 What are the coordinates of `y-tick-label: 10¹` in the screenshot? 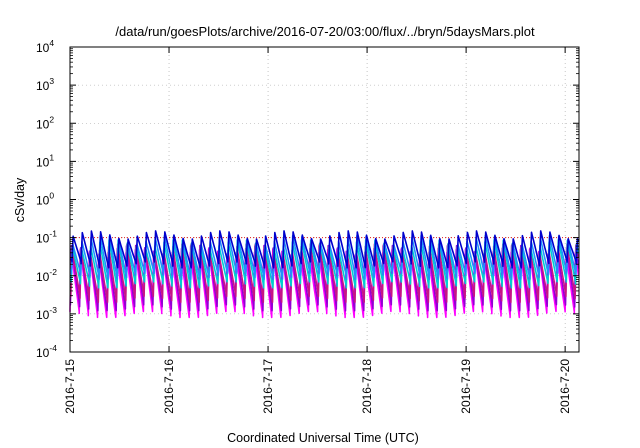 It's located at (45, 160).